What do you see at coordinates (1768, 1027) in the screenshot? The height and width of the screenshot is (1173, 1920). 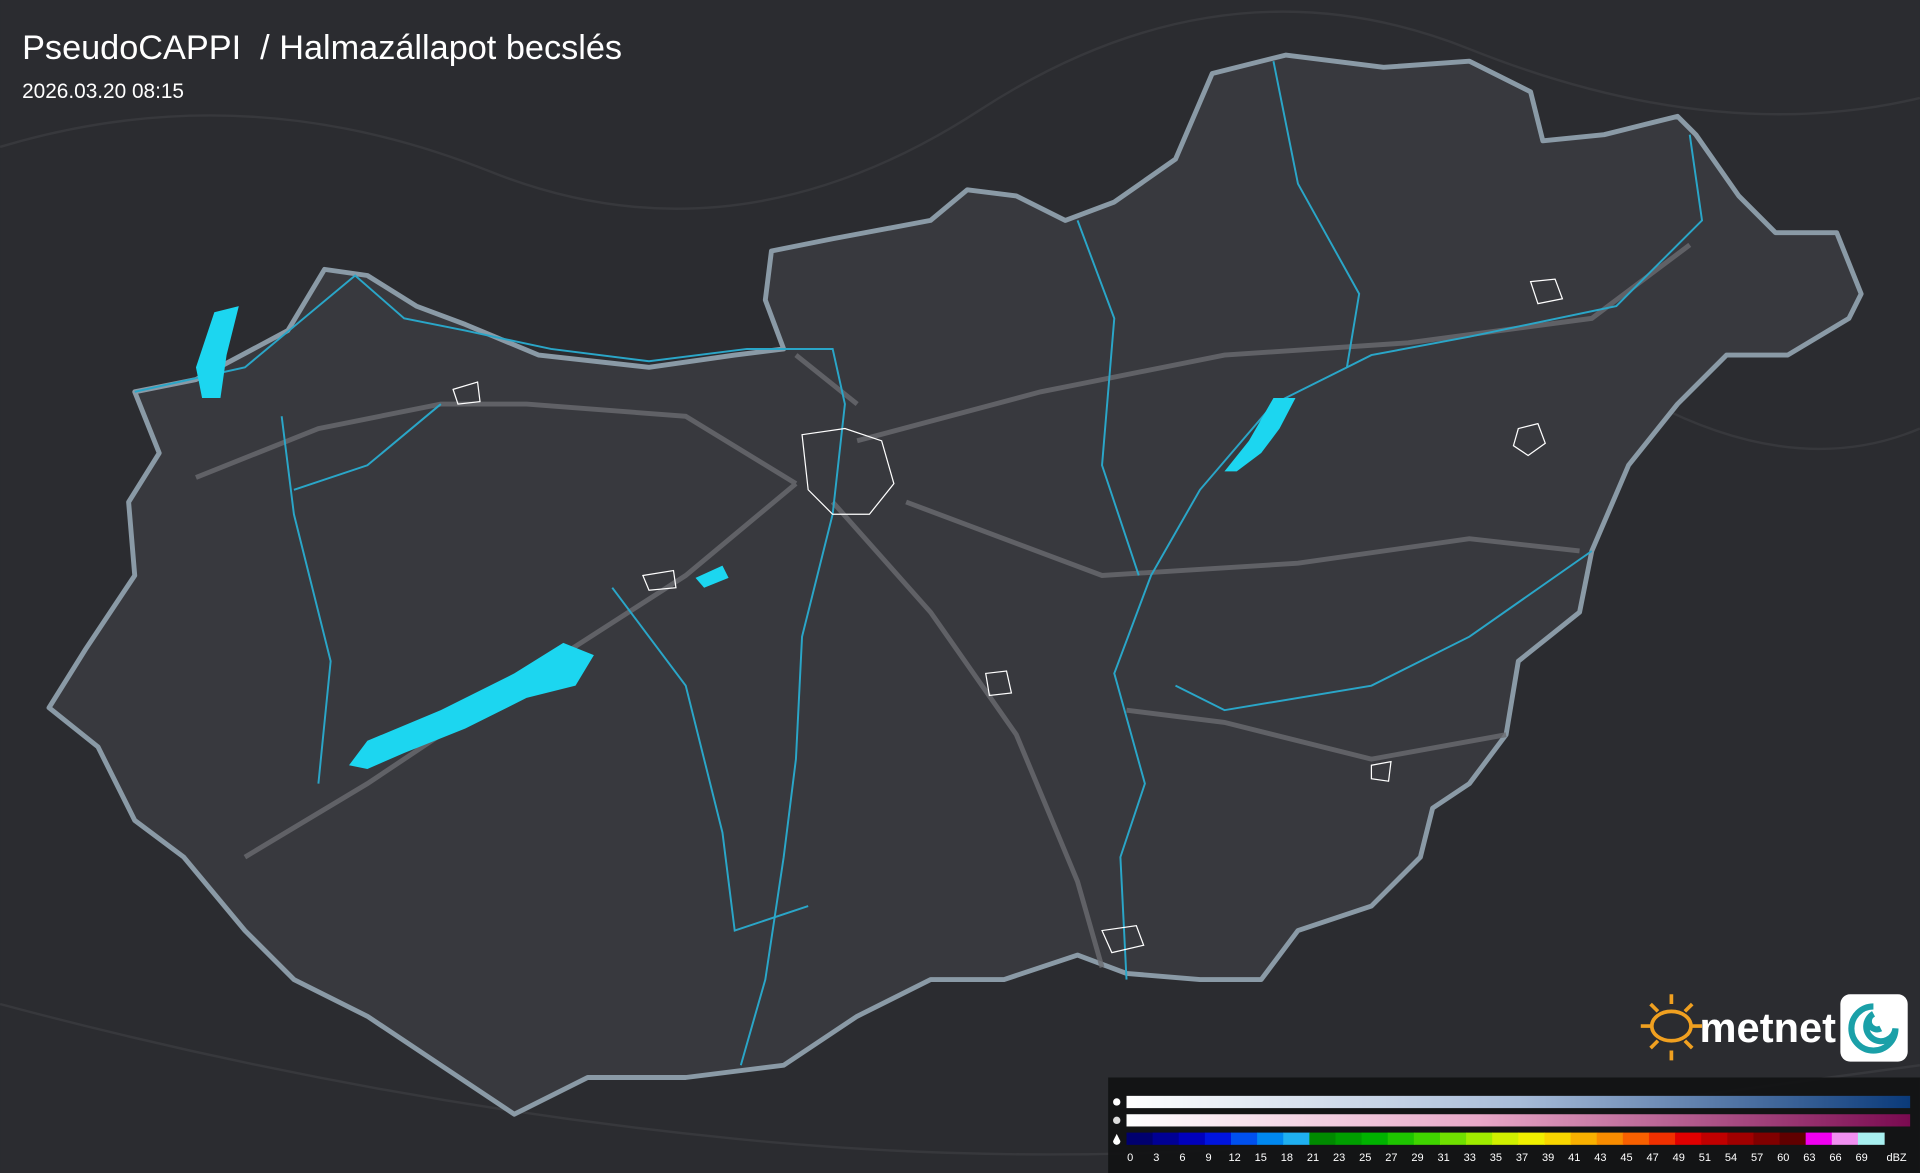 I see `brand-name: metnet` at bounding box center [1768, 1027].